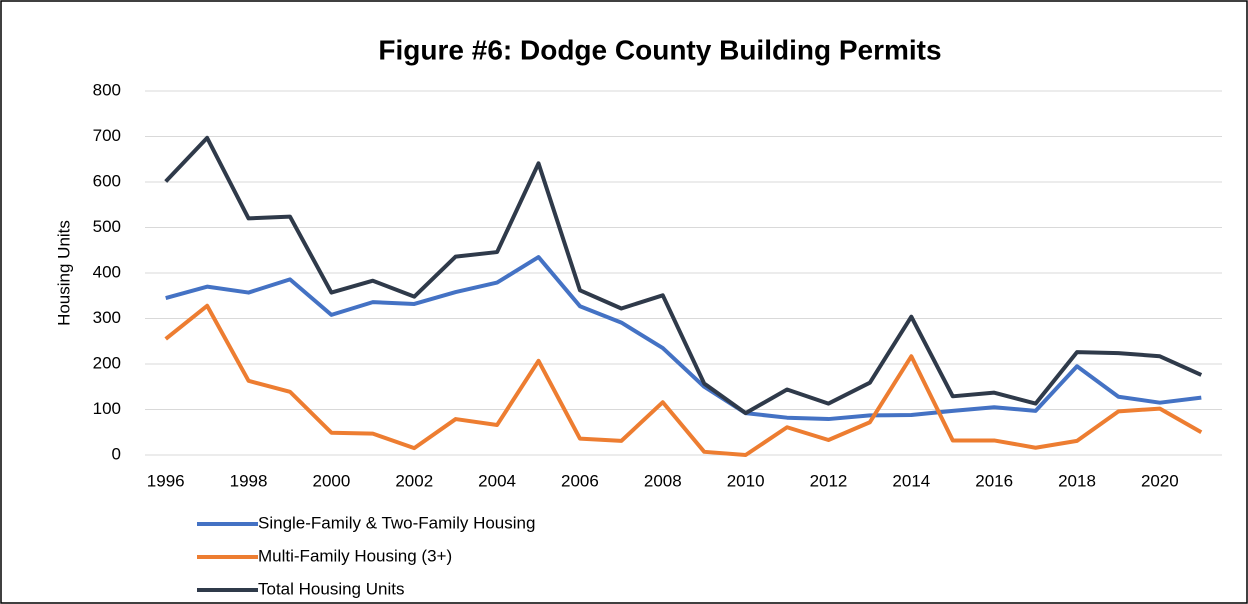 Image resolution: width=1248 pixels, height=604 pixels. Describe the element at coordinates (116, 453) in the screenshot. I see `y-tick-label: 0` at that location.